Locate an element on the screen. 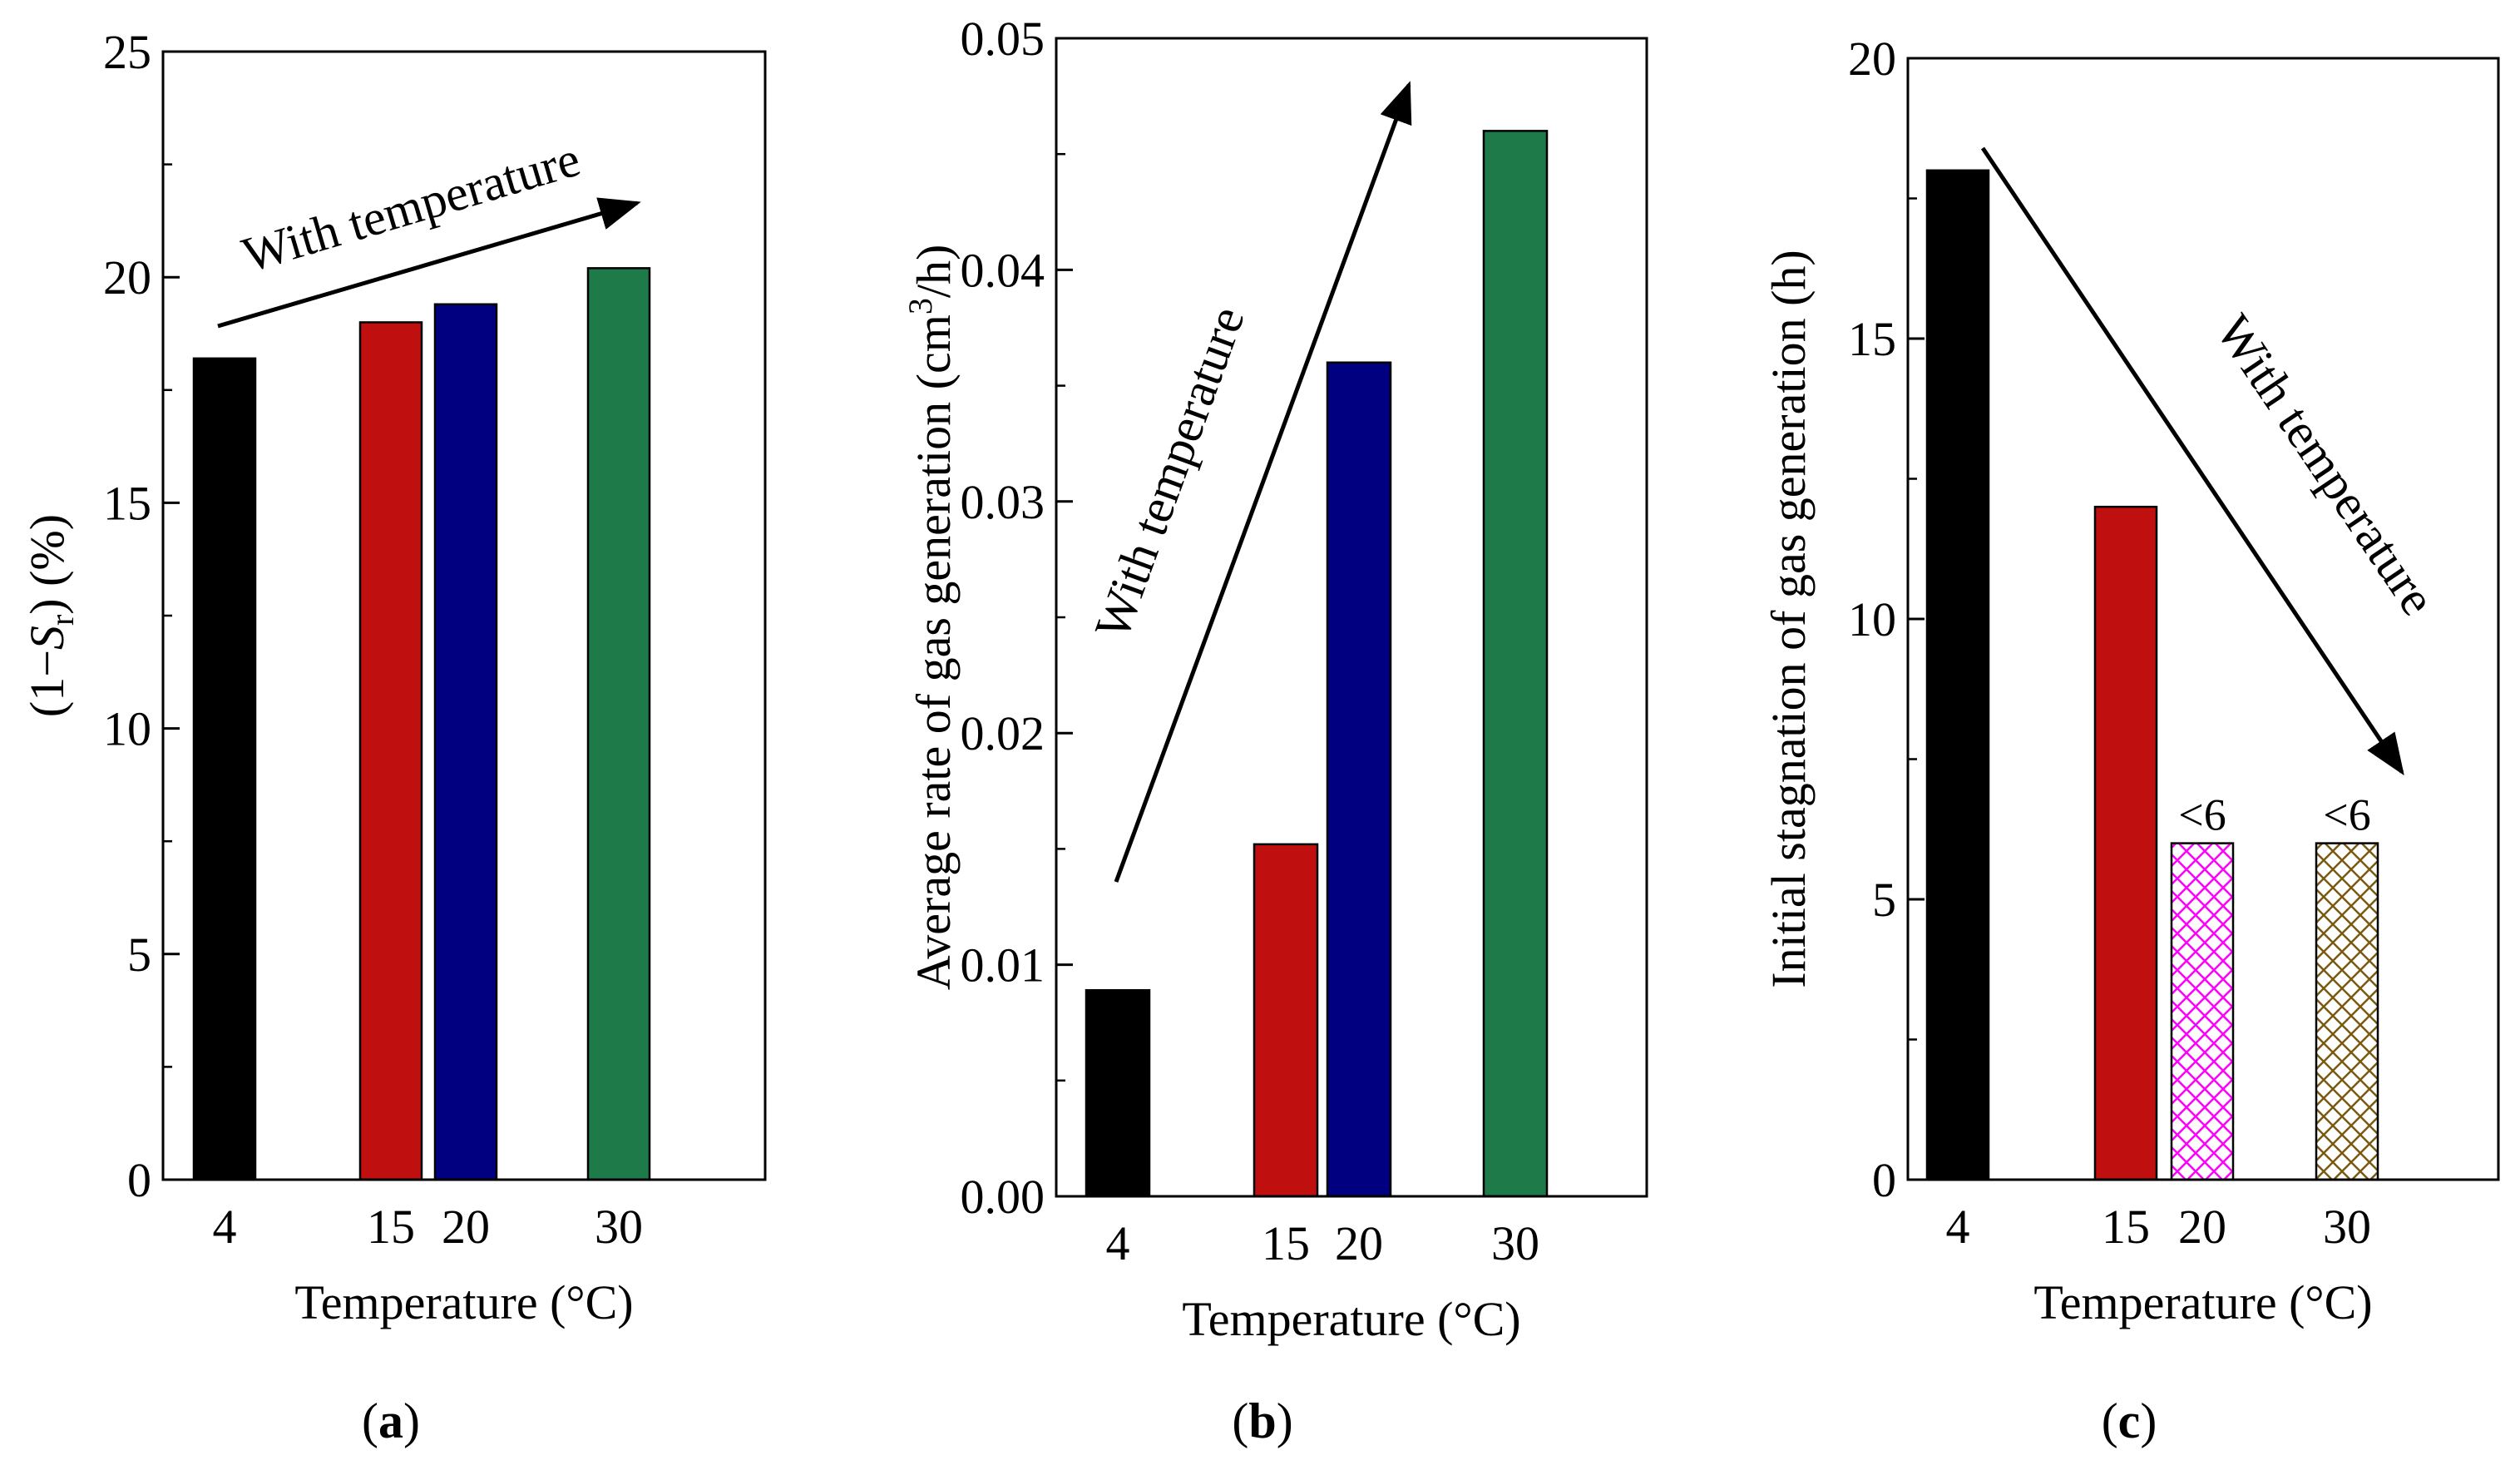  y-axis-label: (1−Sr) (%) is located at coordinates (50, 615).